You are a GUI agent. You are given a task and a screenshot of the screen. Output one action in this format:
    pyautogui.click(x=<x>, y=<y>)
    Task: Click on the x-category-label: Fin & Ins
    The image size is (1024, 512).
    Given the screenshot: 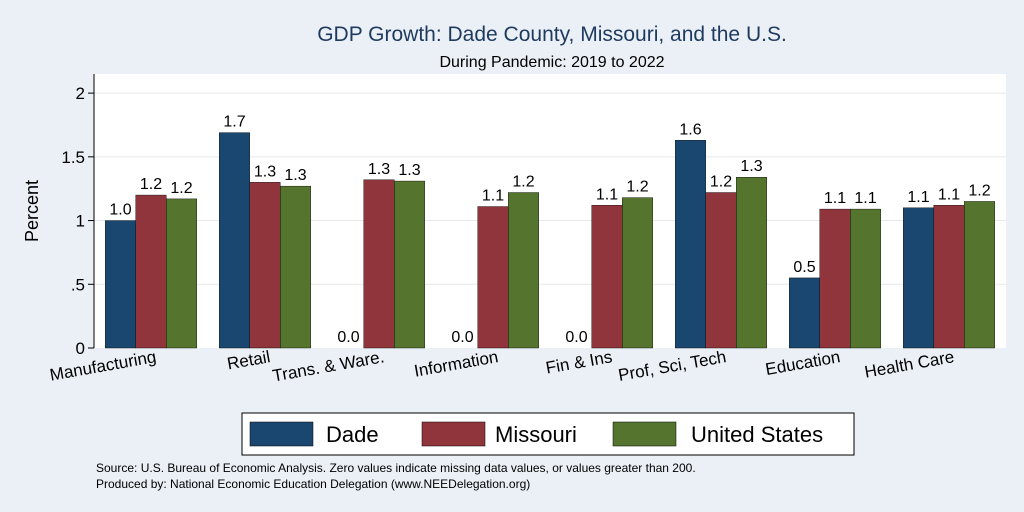 What is the action you would take?
    pyautogui.click(x=578, y=362)
    